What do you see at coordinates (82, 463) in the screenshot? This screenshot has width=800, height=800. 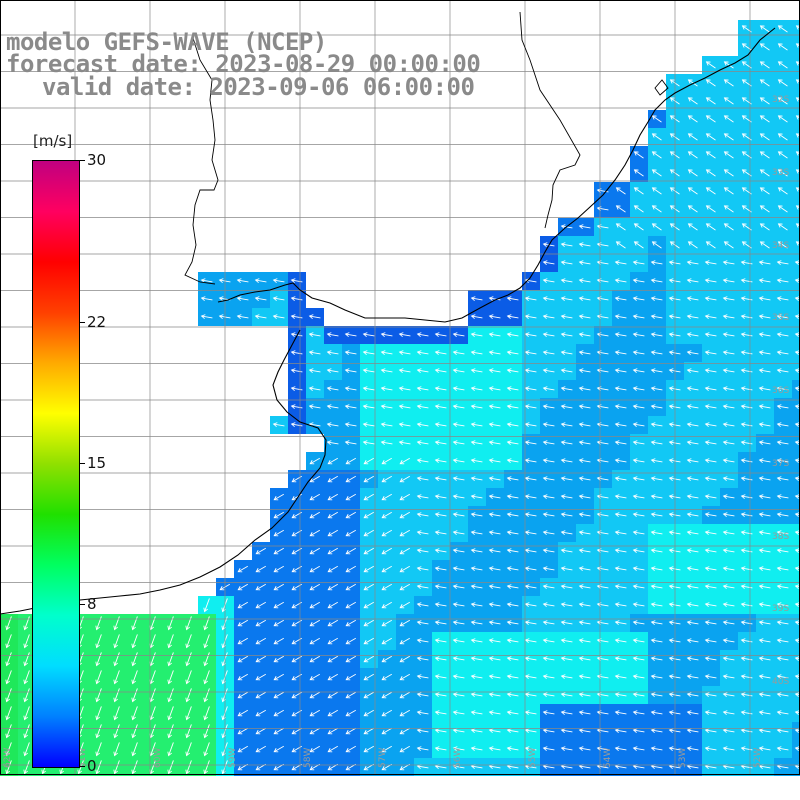 I see `colorbar-tick` at bounding box center [82, 463].